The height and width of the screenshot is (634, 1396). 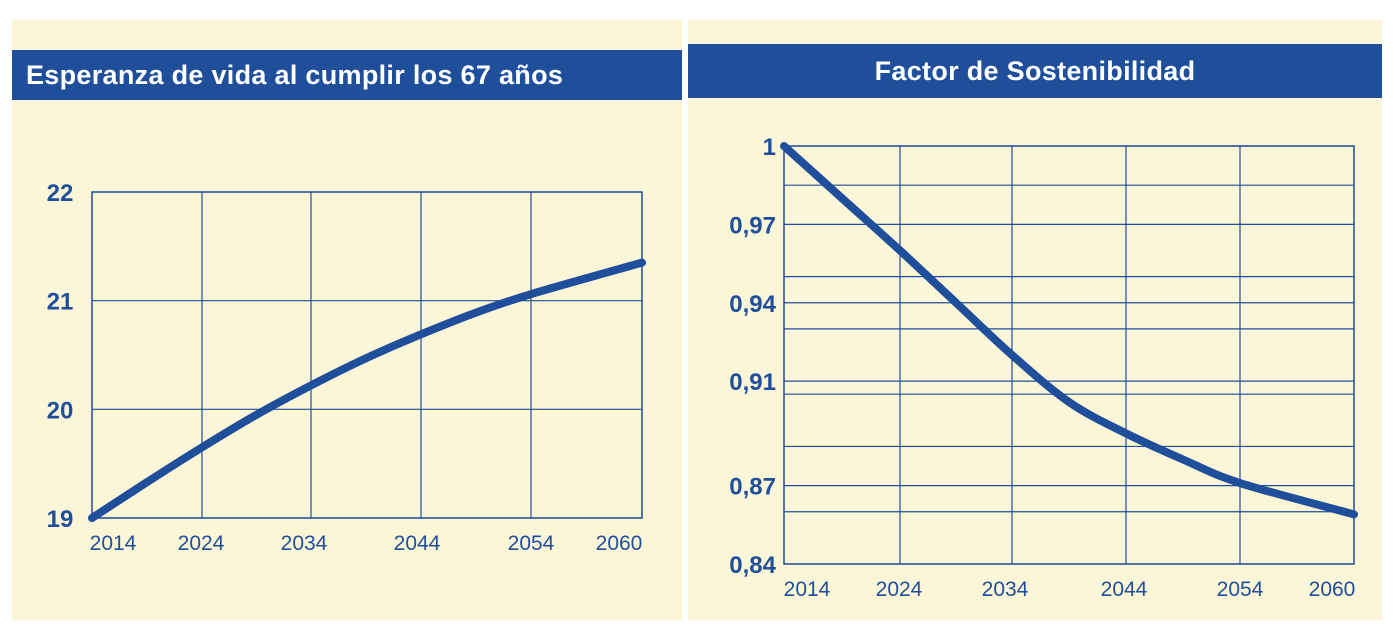 What do you see at coordinates (769, 147) in the screenshot?
I see `y-tick-label: 1` at bounding box center [769, 147].